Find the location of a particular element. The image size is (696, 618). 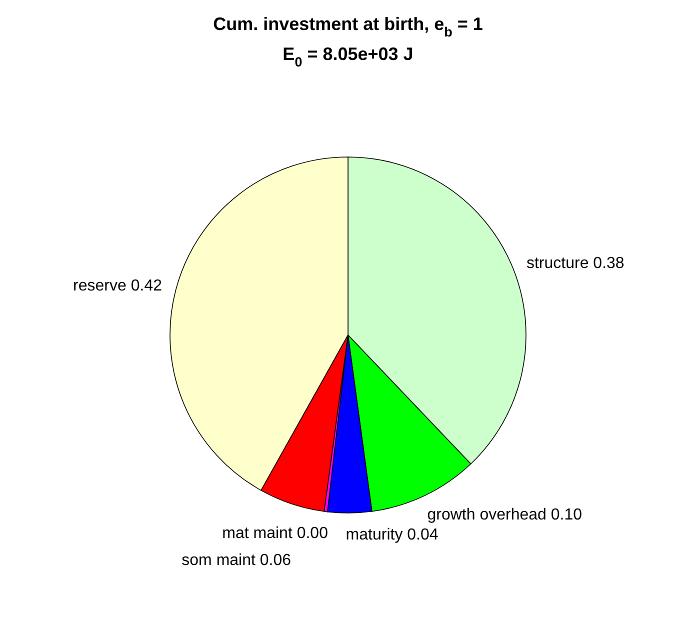

slice-label: maturity 0.04 is located at coordinates (392, 535).